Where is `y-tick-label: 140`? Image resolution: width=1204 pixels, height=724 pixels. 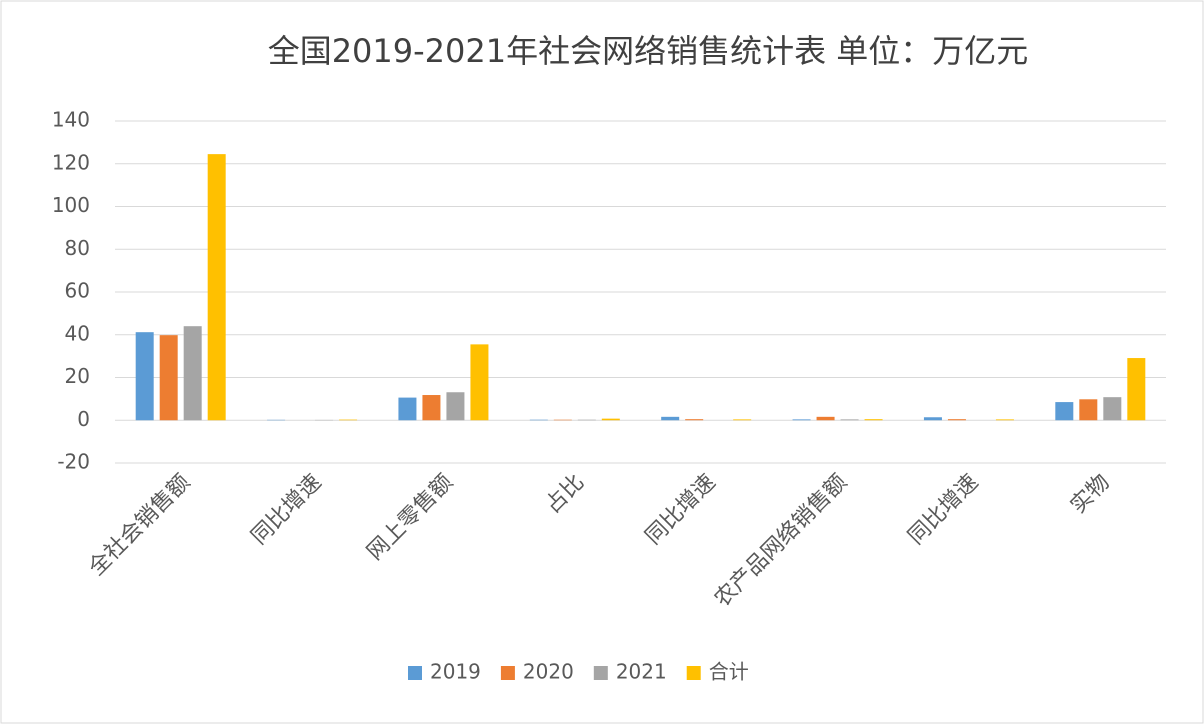 y-tick-label: 140 is located at coordinates (71, 120).